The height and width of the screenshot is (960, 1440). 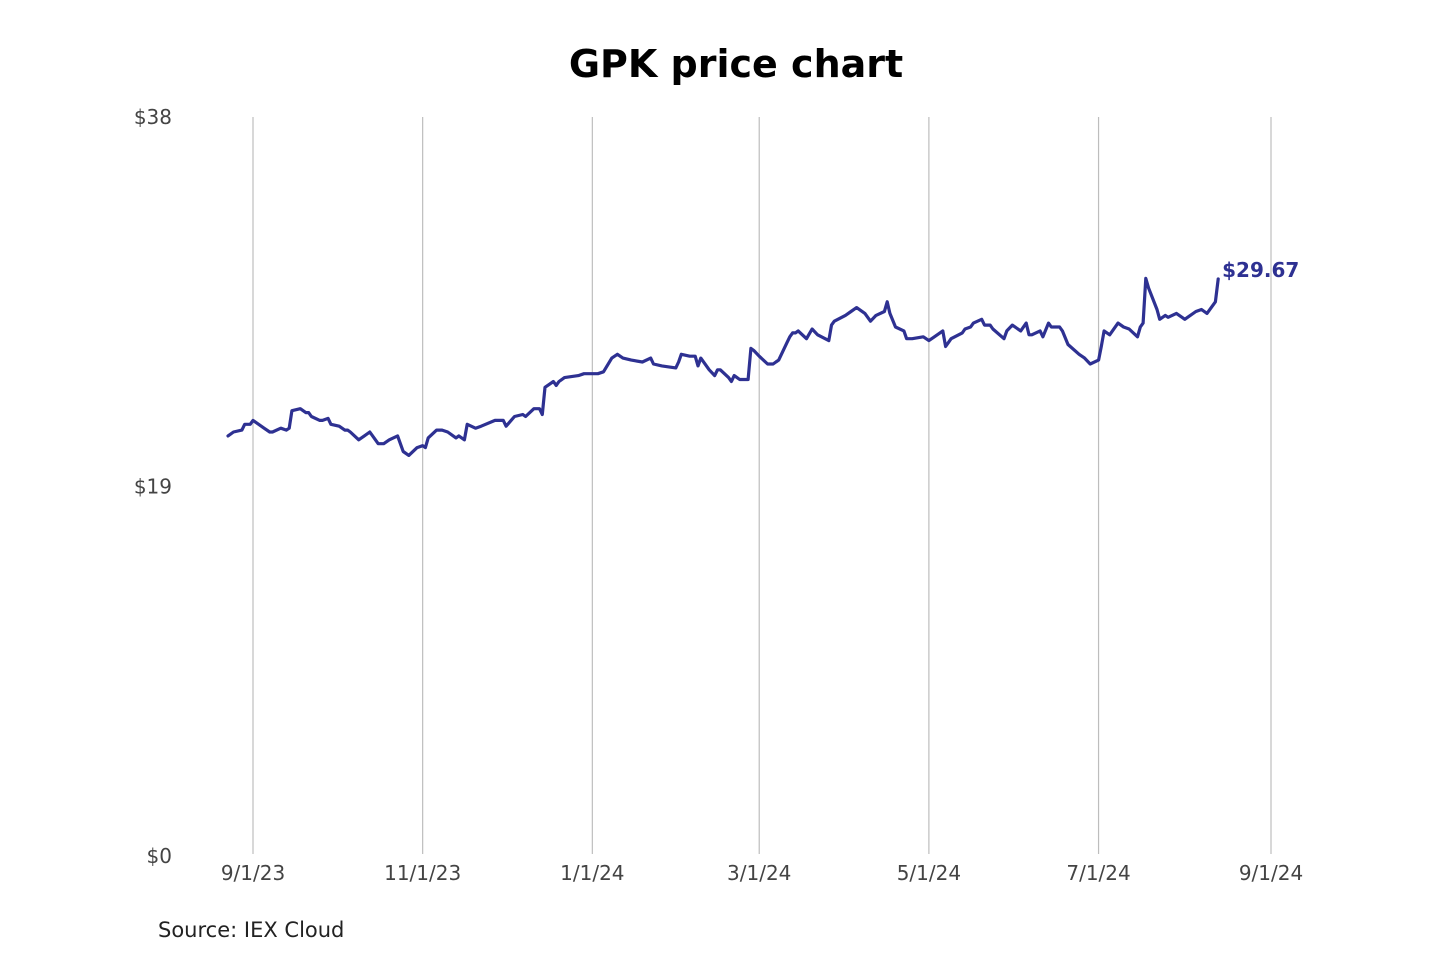 I want to click on y-axis-ticks: $0 $19 $38, so click(x=153, y=486).